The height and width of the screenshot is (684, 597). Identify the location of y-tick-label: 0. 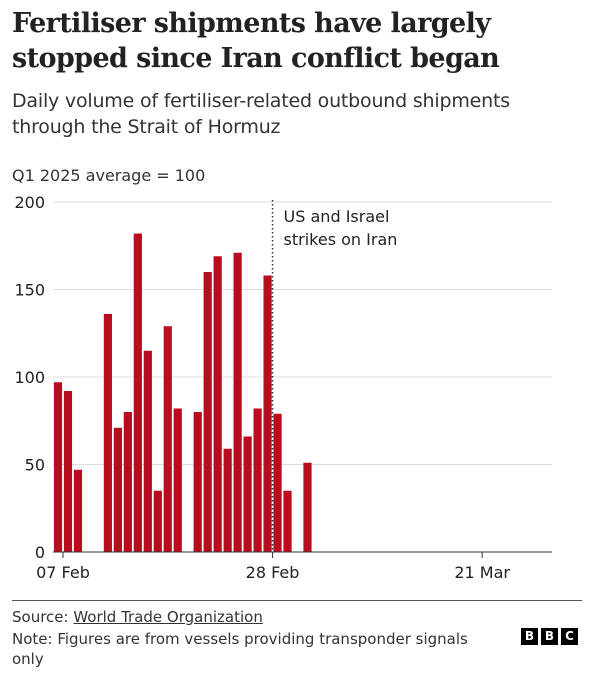
(40, 552).